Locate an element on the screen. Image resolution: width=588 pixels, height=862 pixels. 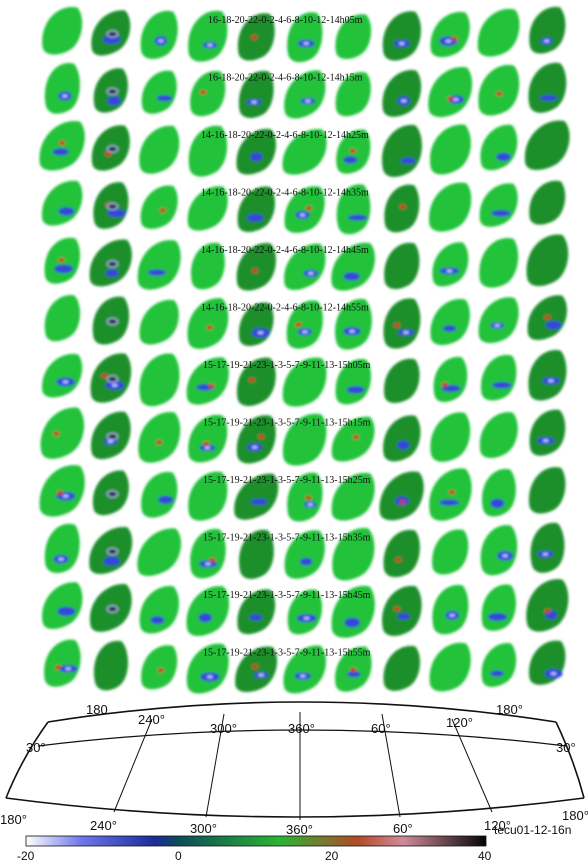
bottom-lon-label: 300° is located at coordinates (203, 828).